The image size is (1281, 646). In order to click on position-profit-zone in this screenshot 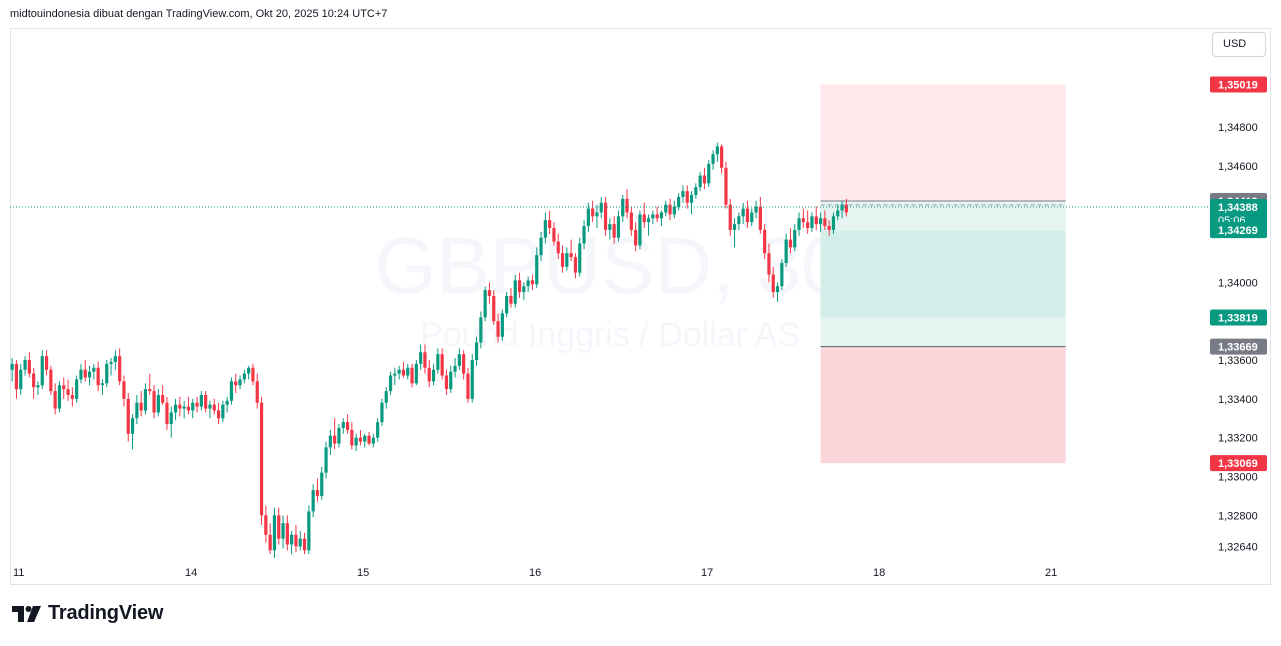, I will do `click(943, 274)`.